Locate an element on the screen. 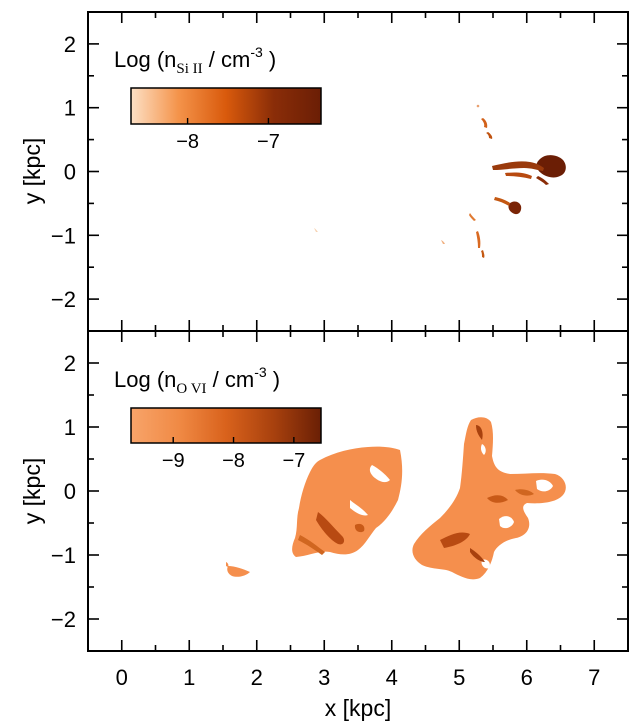 The image size is (630, 724). o6-features is located at coordinates (396, 498).